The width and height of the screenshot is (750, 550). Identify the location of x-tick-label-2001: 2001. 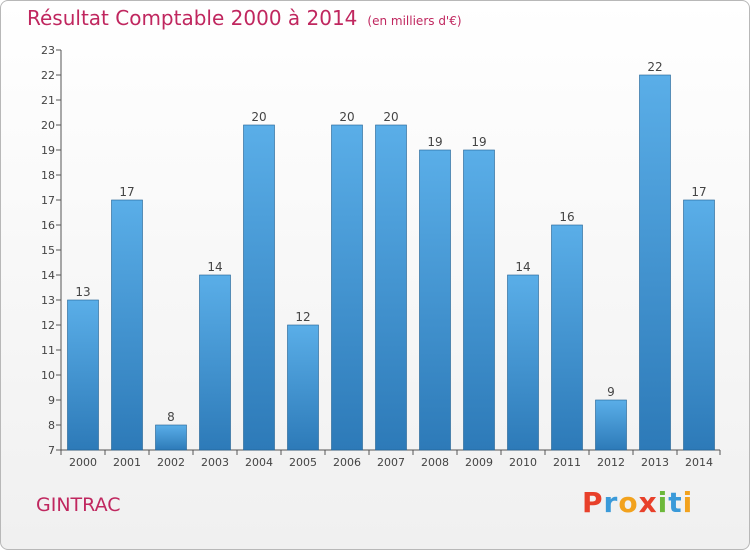
(127, 462).